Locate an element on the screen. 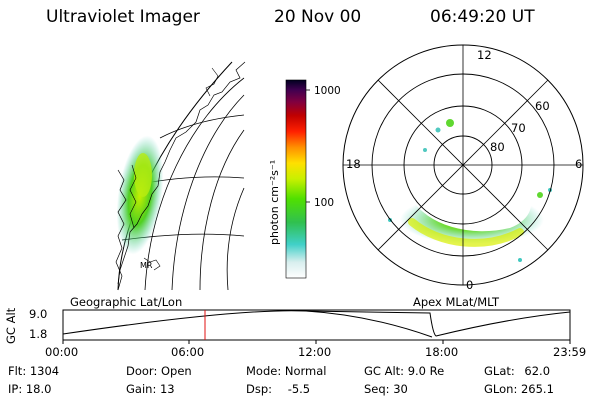 The height and width of the screenshot is (400, 600). info-mode-label: Mode: is located at coordinates (264, 371).